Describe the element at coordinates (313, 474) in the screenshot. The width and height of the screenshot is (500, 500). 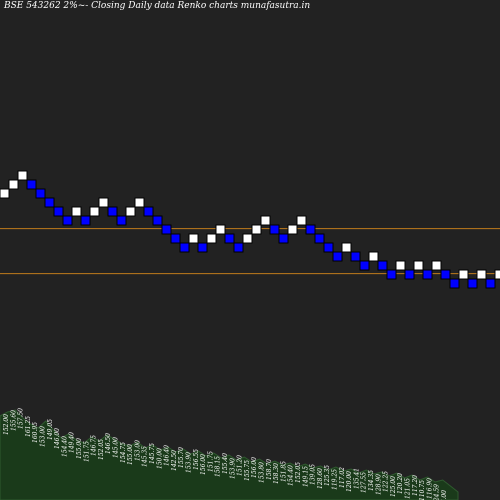
I see `price-label: 139.05` at that location.